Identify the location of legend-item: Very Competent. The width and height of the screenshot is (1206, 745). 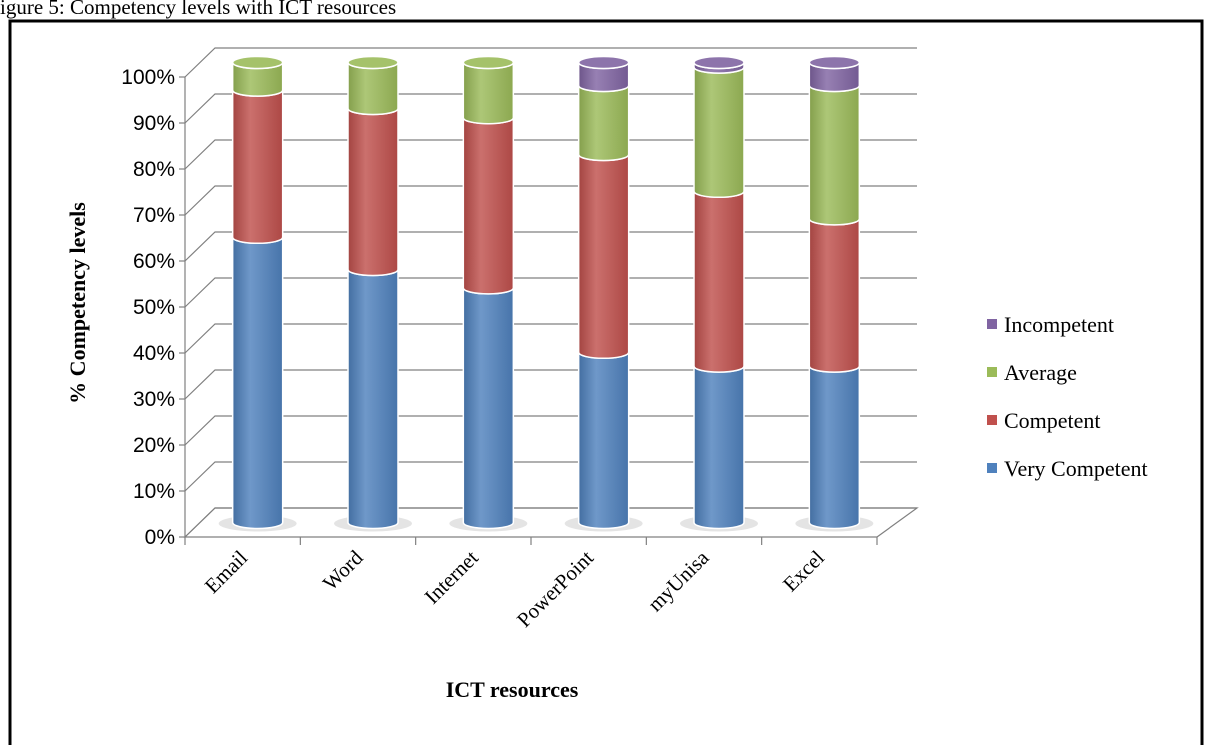
(1067, 468).